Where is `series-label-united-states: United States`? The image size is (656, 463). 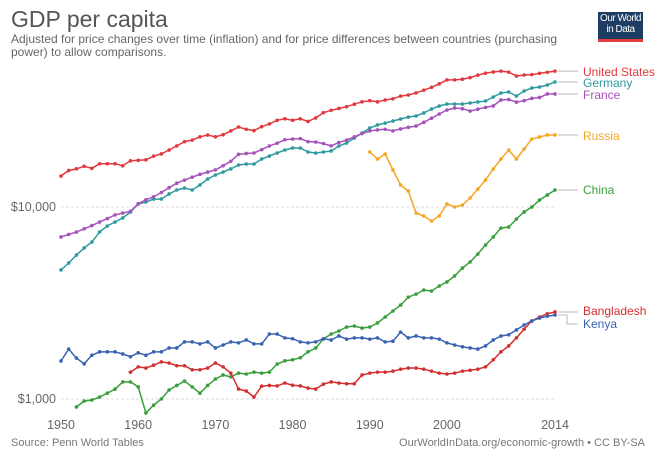
series-label-united-states: United States is located at coordinates (619, 72).